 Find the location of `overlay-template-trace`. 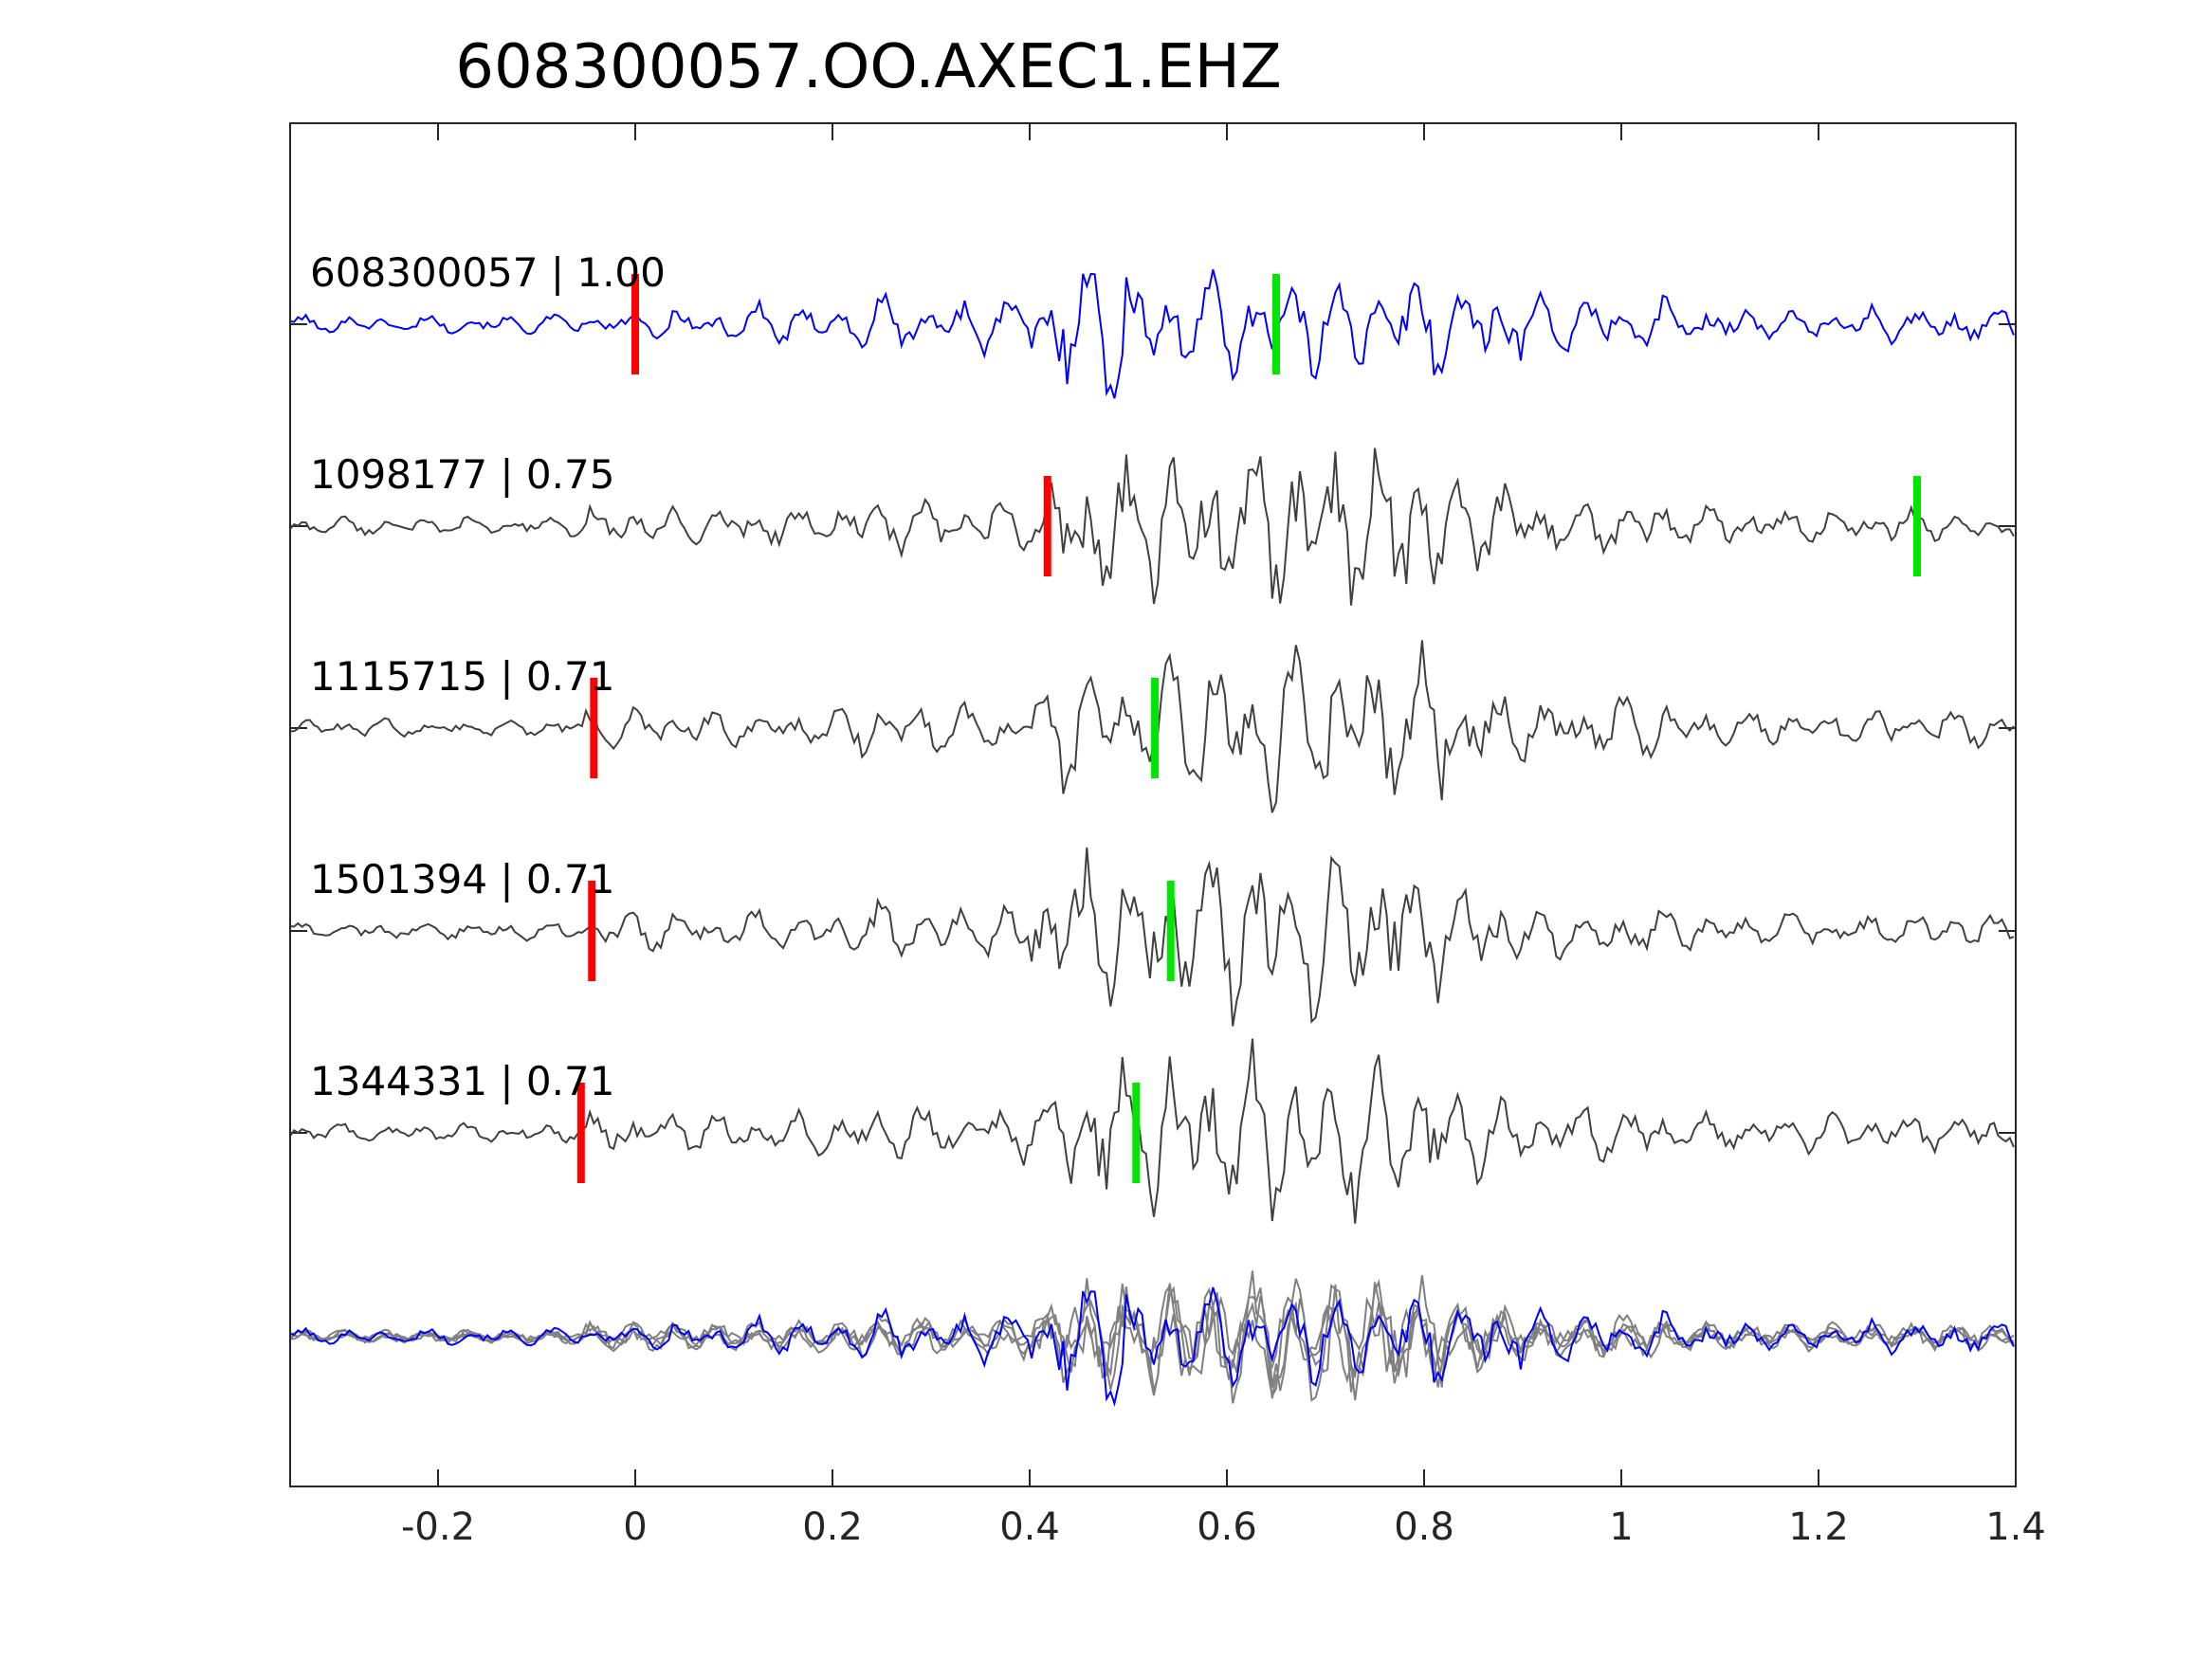

overlay-template-trace is located at coordinates (1152, 1347).